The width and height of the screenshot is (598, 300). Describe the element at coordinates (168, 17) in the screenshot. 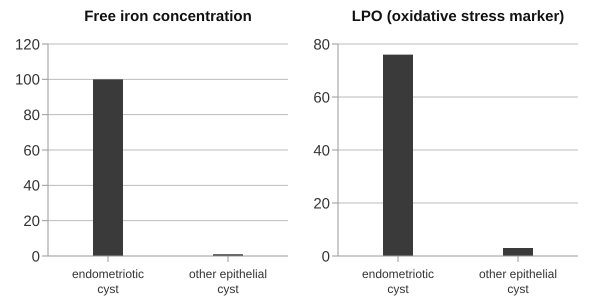

I see `chart-title: Free iron concentration` at that location.